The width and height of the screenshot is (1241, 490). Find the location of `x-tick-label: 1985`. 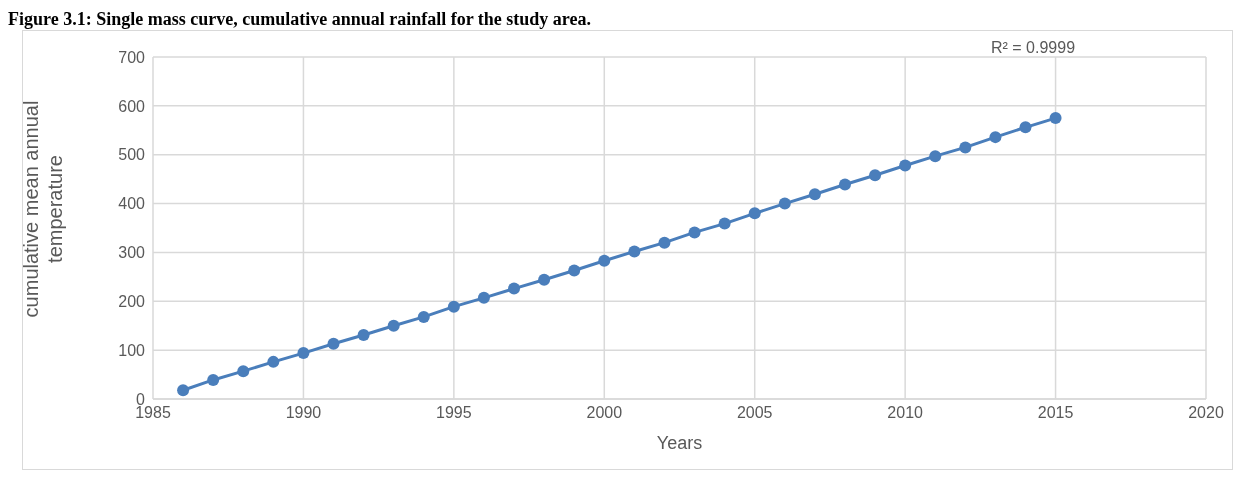

x-tick-label: 1985 is located at coordinates (153, 413).